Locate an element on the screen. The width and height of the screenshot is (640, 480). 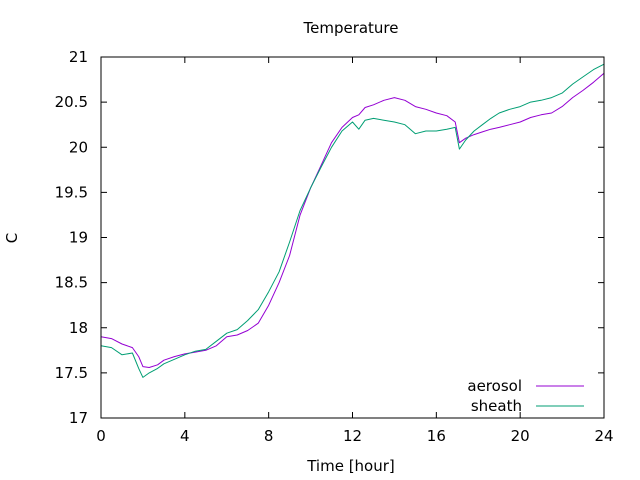
y-tick-label: 18.5 is located at coordinates (71, 283).